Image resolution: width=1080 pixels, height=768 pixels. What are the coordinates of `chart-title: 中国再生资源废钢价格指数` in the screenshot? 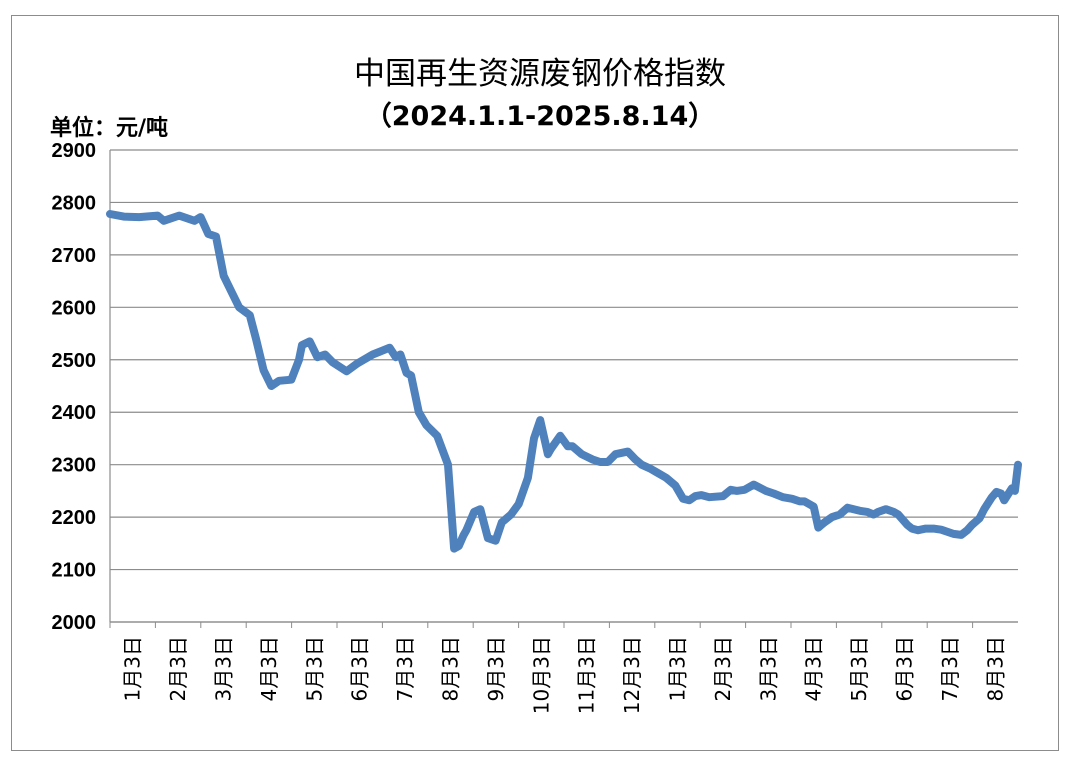 It's located at (540, 74).